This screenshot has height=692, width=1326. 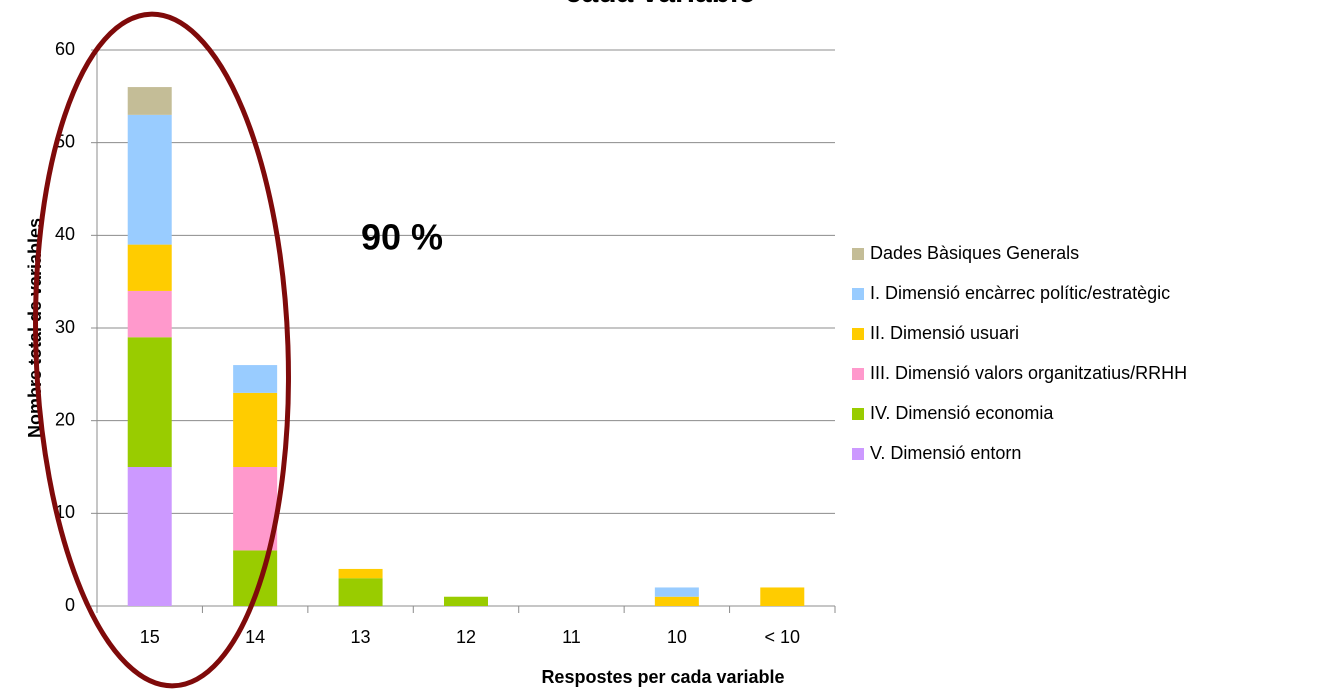 What do you see at coordinates (962, 413) in the screenshot?
I see `legend-label: IV. Dimensió economia` at bounding box center [962, 413].